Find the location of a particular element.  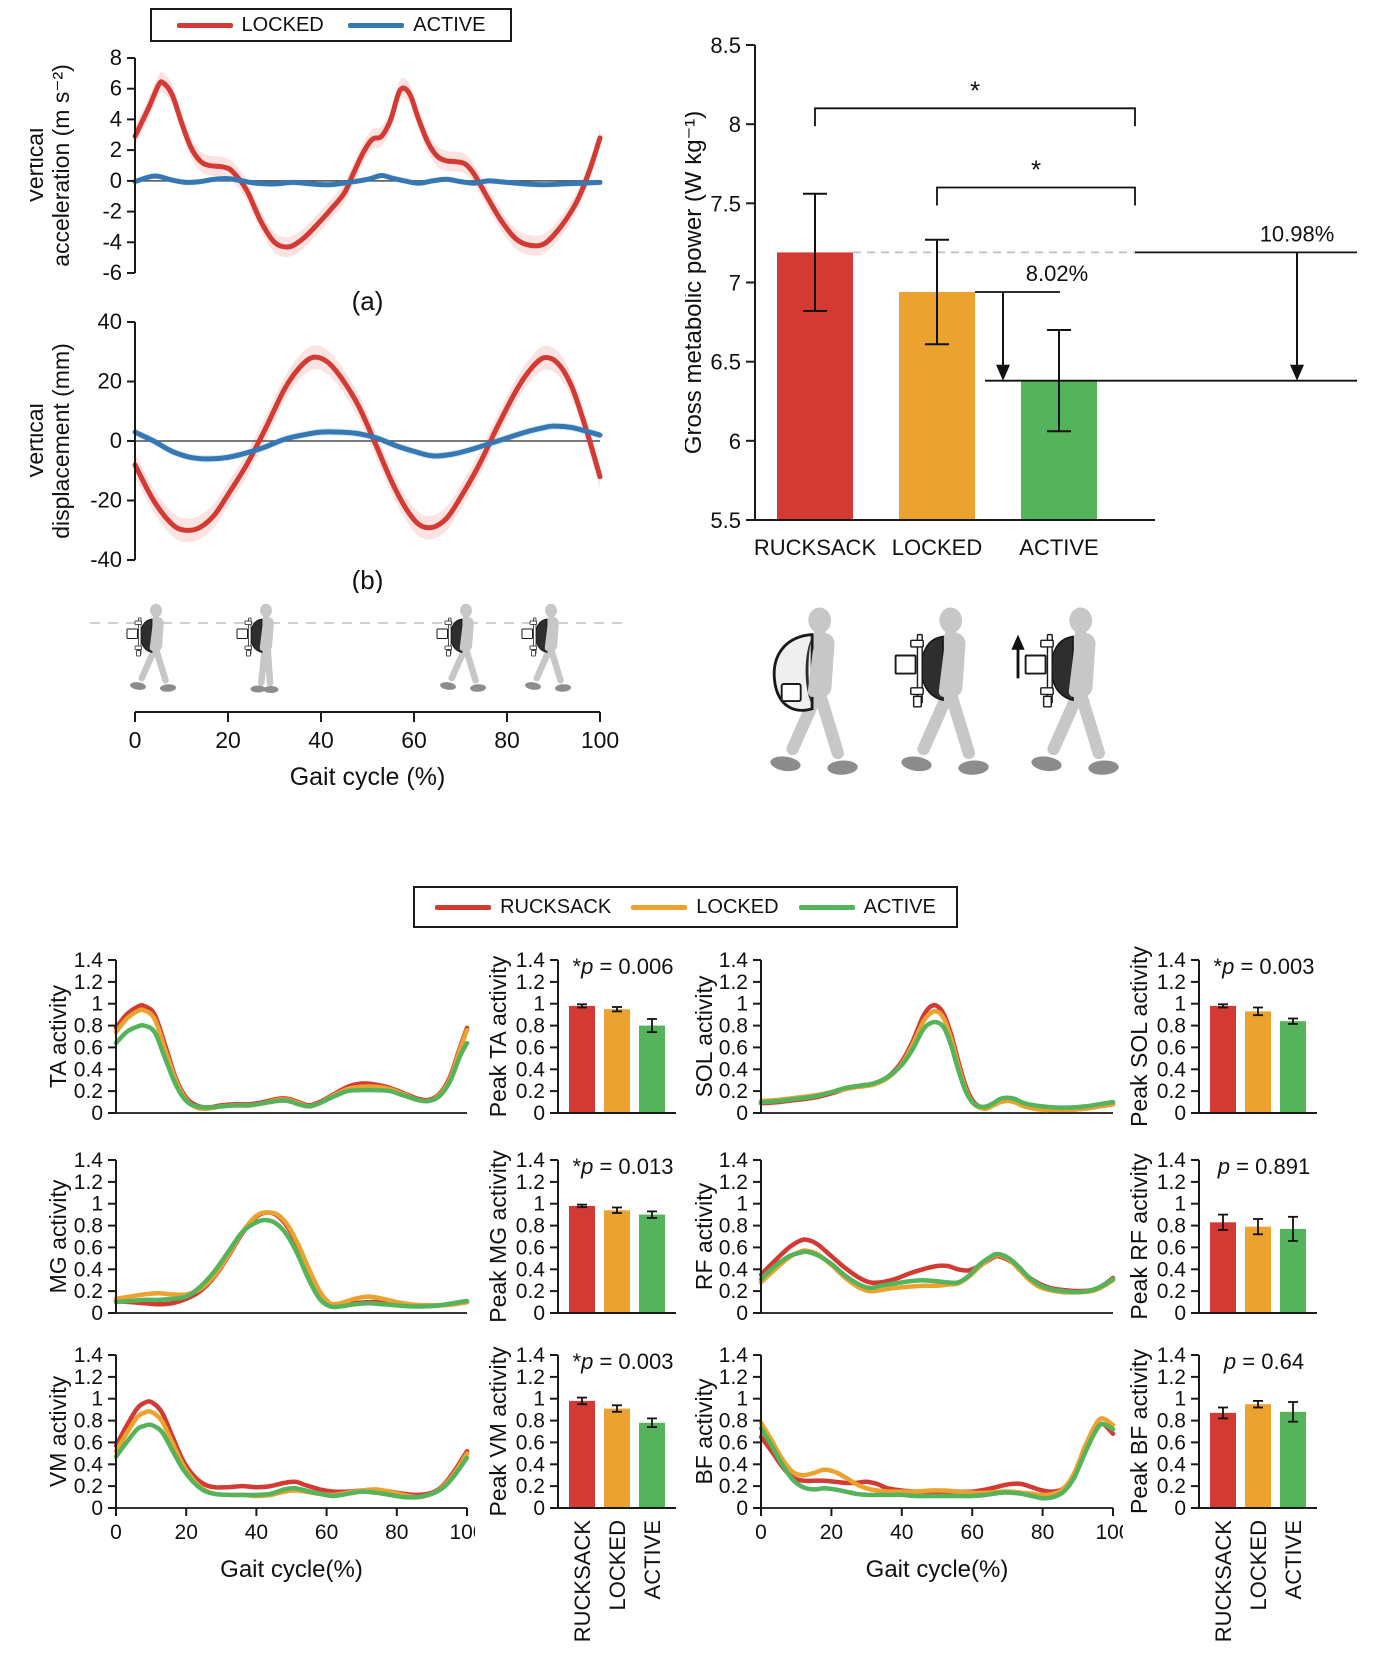

legend-label-locked: LOCKED is located at coordinates (282, 24).